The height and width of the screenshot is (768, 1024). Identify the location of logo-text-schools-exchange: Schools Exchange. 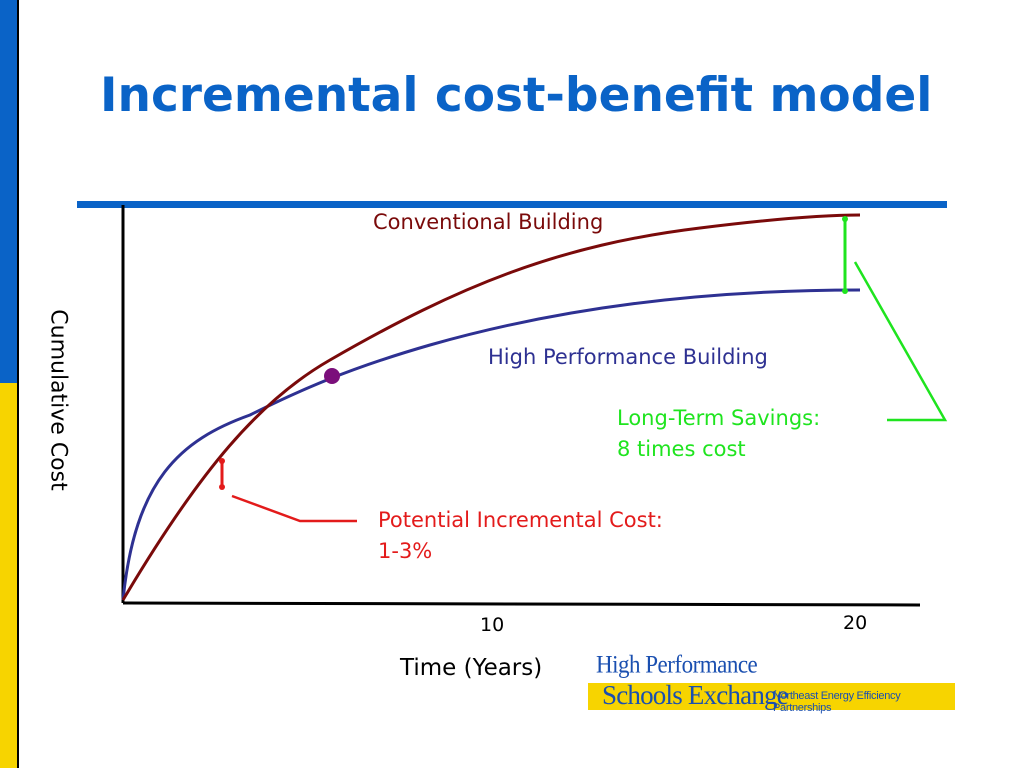
(695, 695).